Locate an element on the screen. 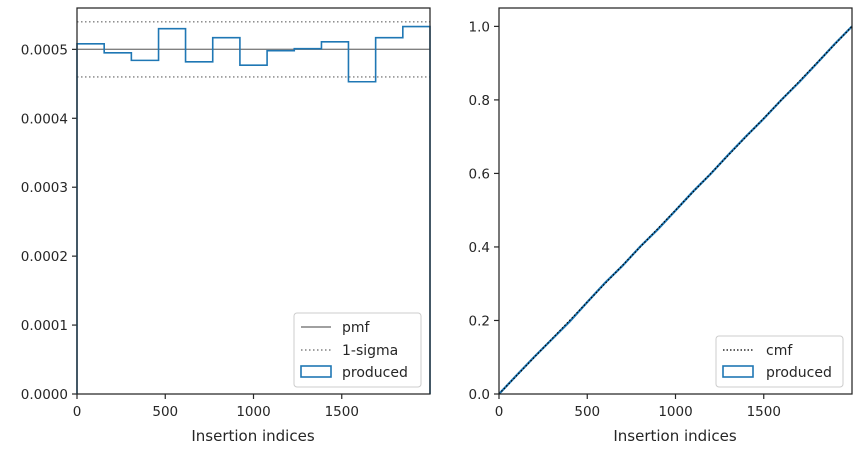  legend-cmf-label: cmf is located at coordinates (779, 351).